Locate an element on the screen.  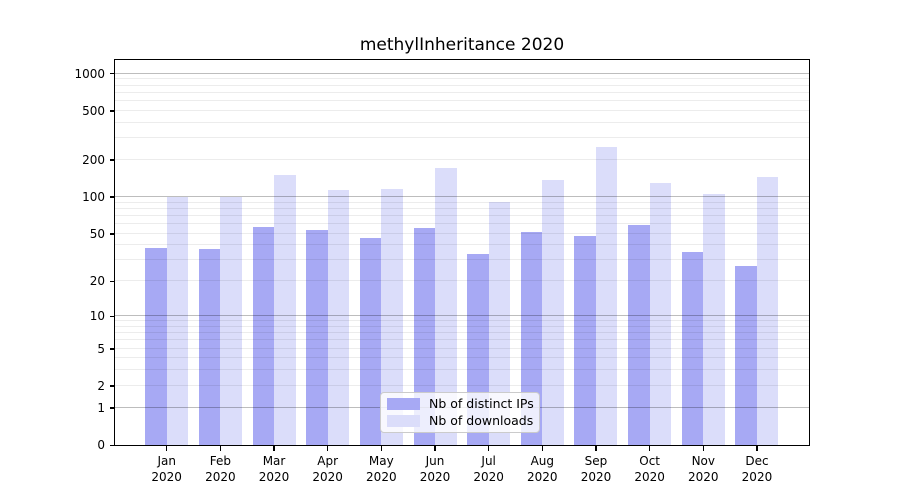
bar-downloads-sep-2020 is located at coordinates (606, 295).